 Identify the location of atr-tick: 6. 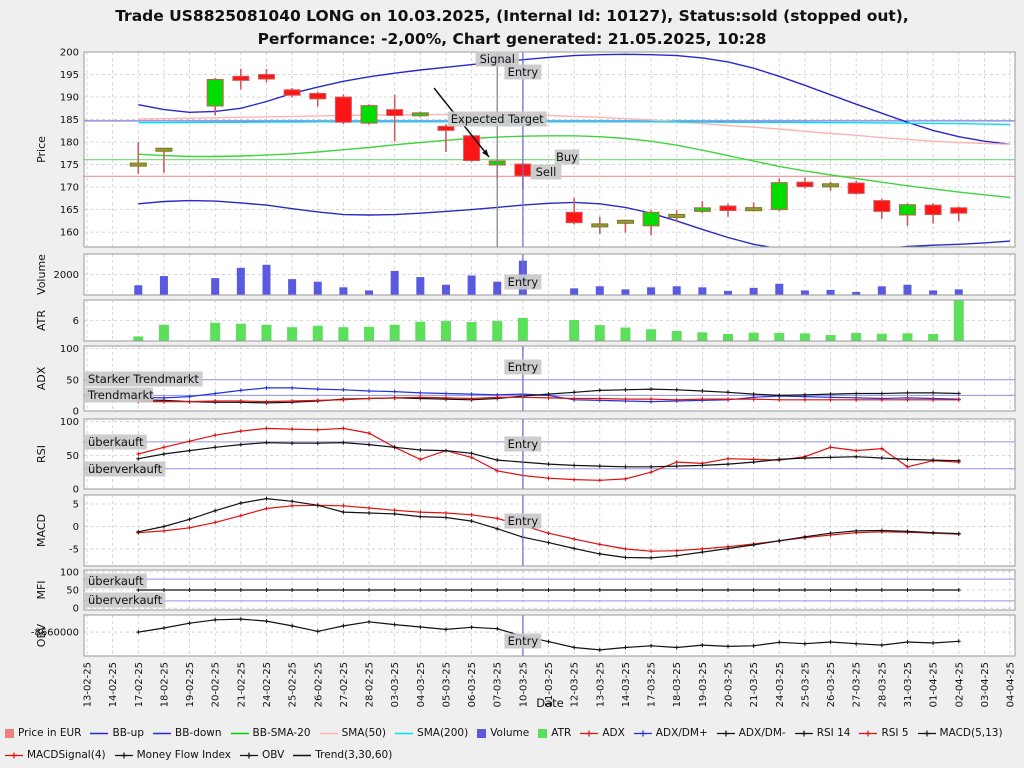
(76, 321).